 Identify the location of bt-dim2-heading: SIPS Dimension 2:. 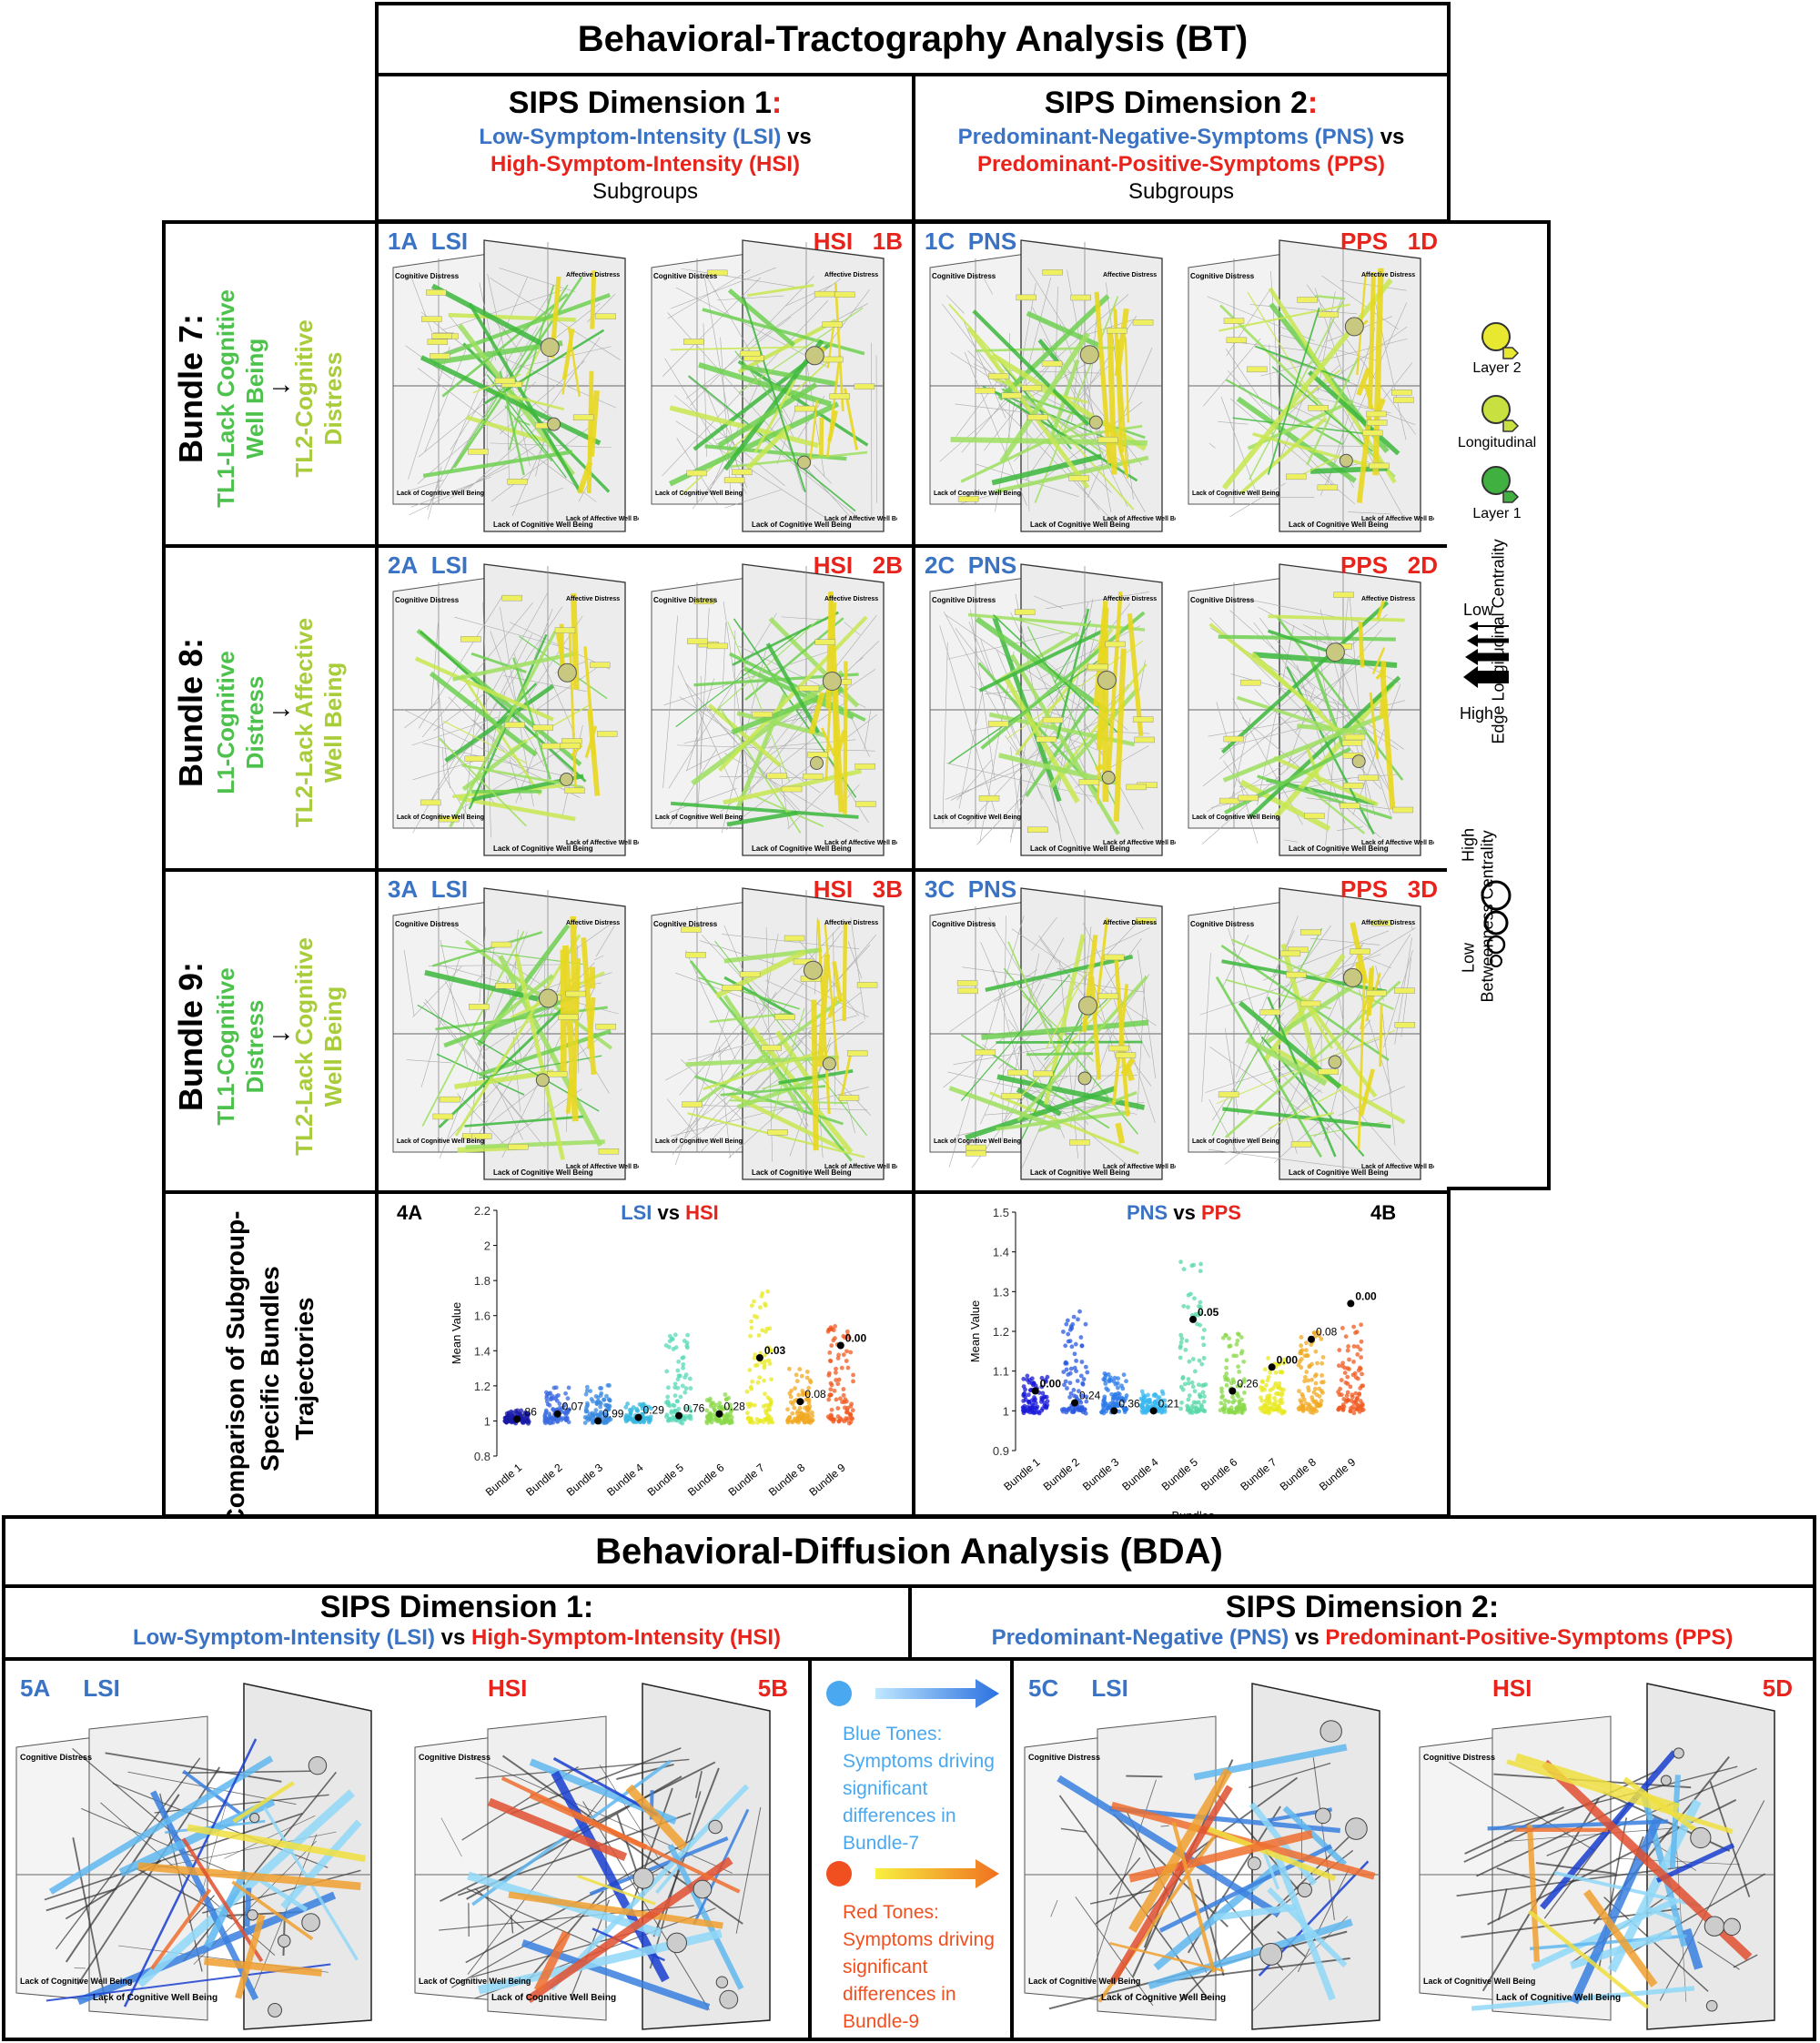
(1182, 103).